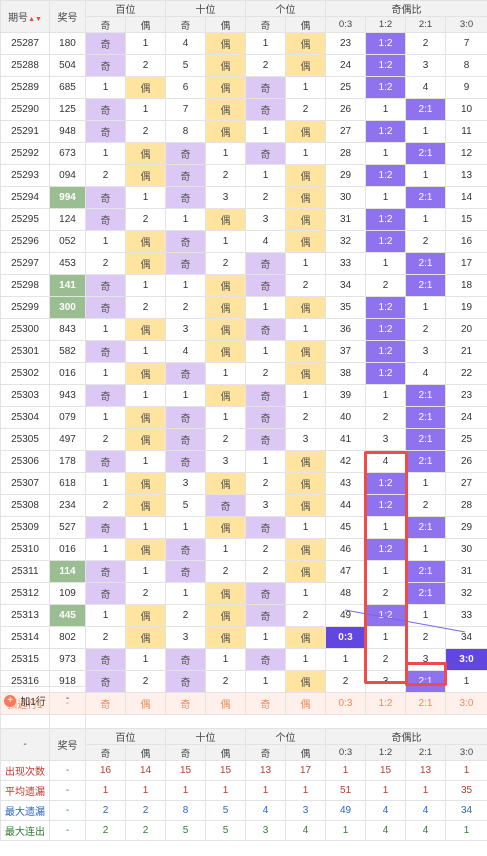  What do you see at coordinates (466, 263) in the screenshot?
I see `ratio-cell: 17` at bounding box center [466, 263].